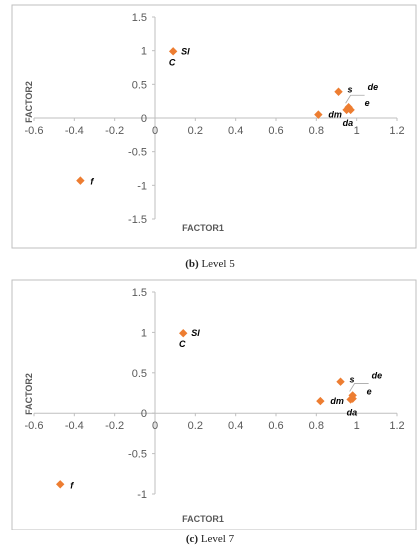 Image resolution: width=420 pixels, height=550 pixels. Describe the element at coordinates (218, 264) in the screenshot. I see `caption-text: Level 5` at that location.